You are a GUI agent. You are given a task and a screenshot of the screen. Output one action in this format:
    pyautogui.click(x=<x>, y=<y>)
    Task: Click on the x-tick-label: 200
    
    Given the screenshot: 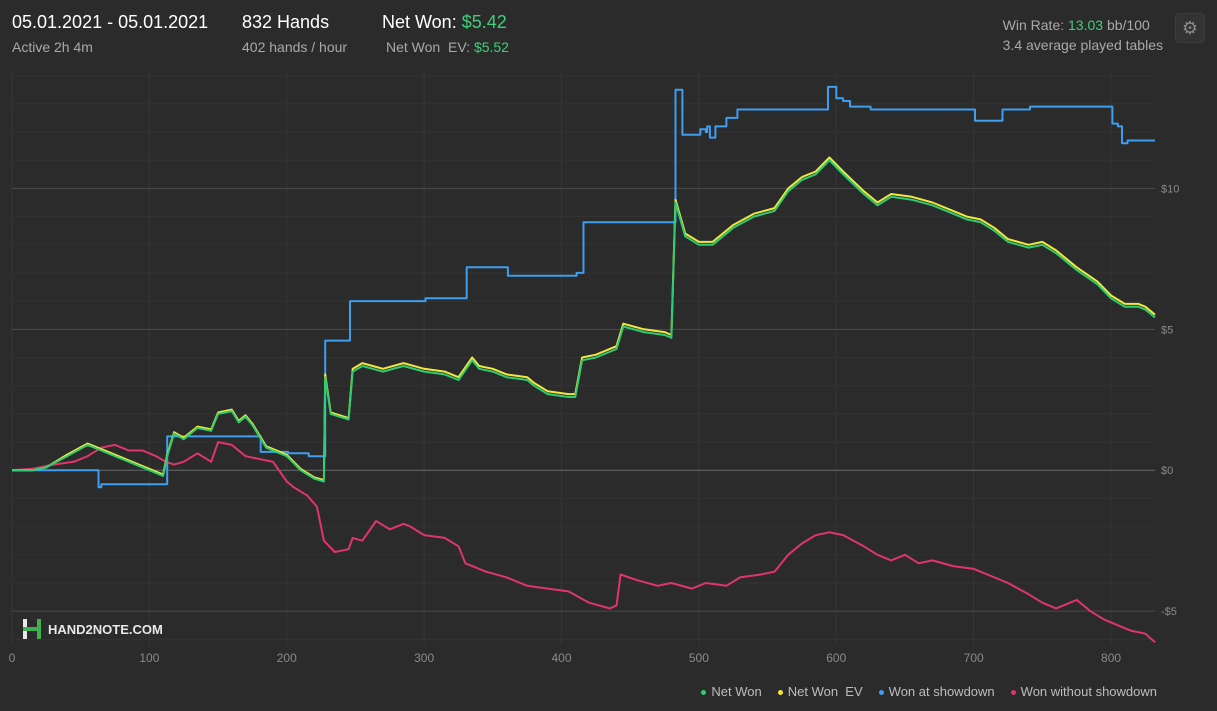 What is the action you would take?
    pyautogui.click(x=287, y=658)
    